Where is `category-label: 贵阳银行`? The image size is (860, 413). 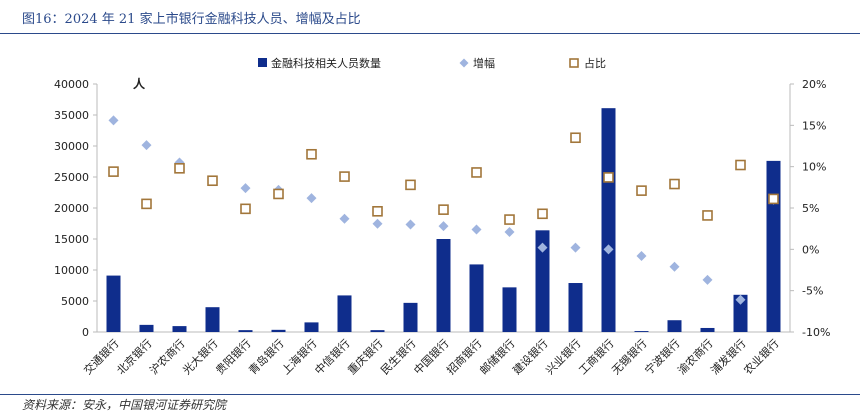
category-label: 贵阳银行 is located at coordinates (233, 356).